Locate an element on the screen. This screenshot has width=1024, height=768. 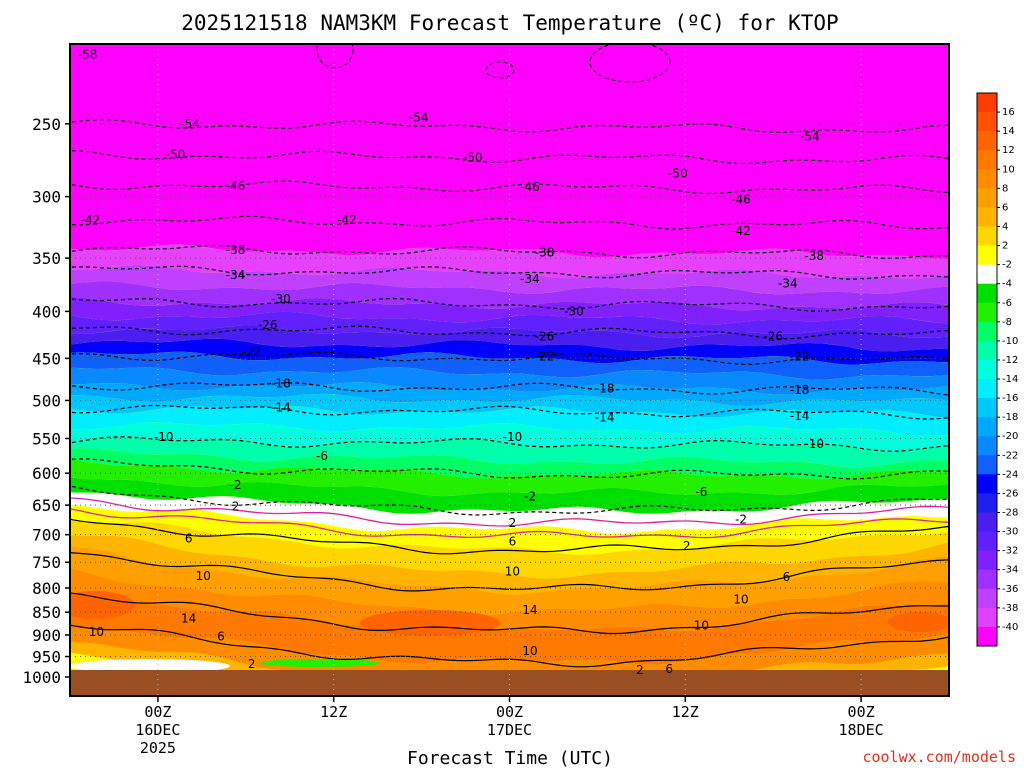
contour-label: 2 is located at coordinates (640, 670).